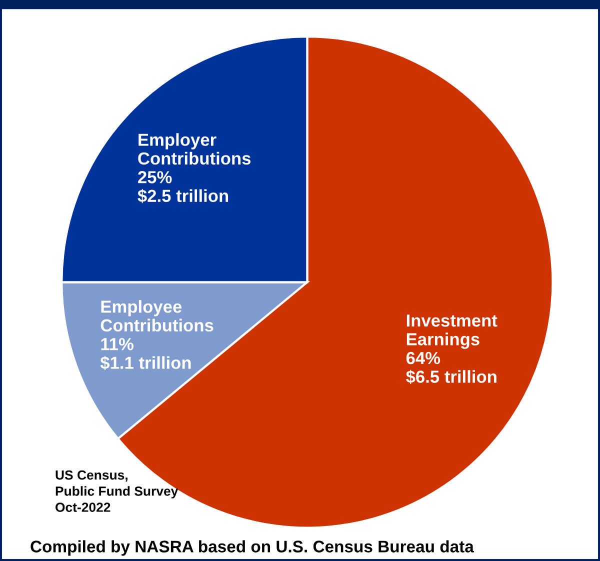  What do you see at coordinates (183, 187) in the screenshot?
I see `data-label: 25% $2.5 trillion` at bounding box center [183, 187].